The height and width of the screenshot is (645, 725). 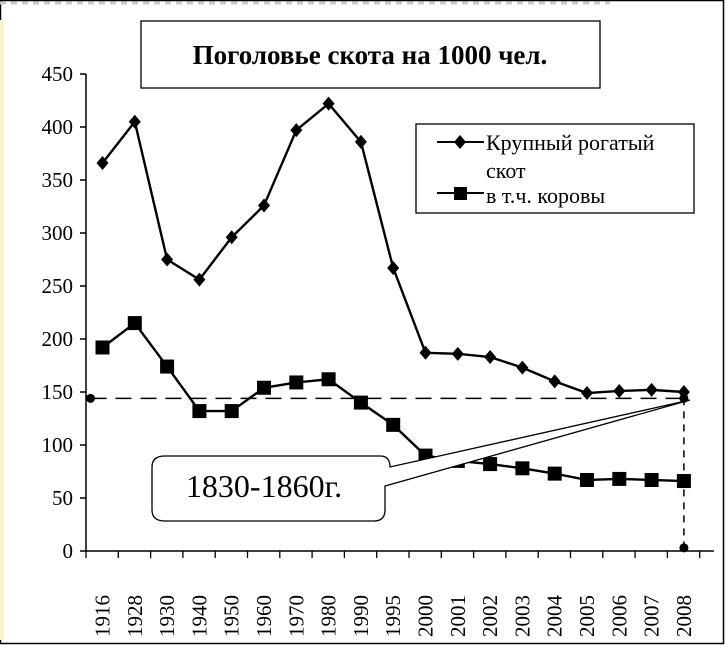 I want to click on y-tick-label: 100, so click(x=58, y=445).